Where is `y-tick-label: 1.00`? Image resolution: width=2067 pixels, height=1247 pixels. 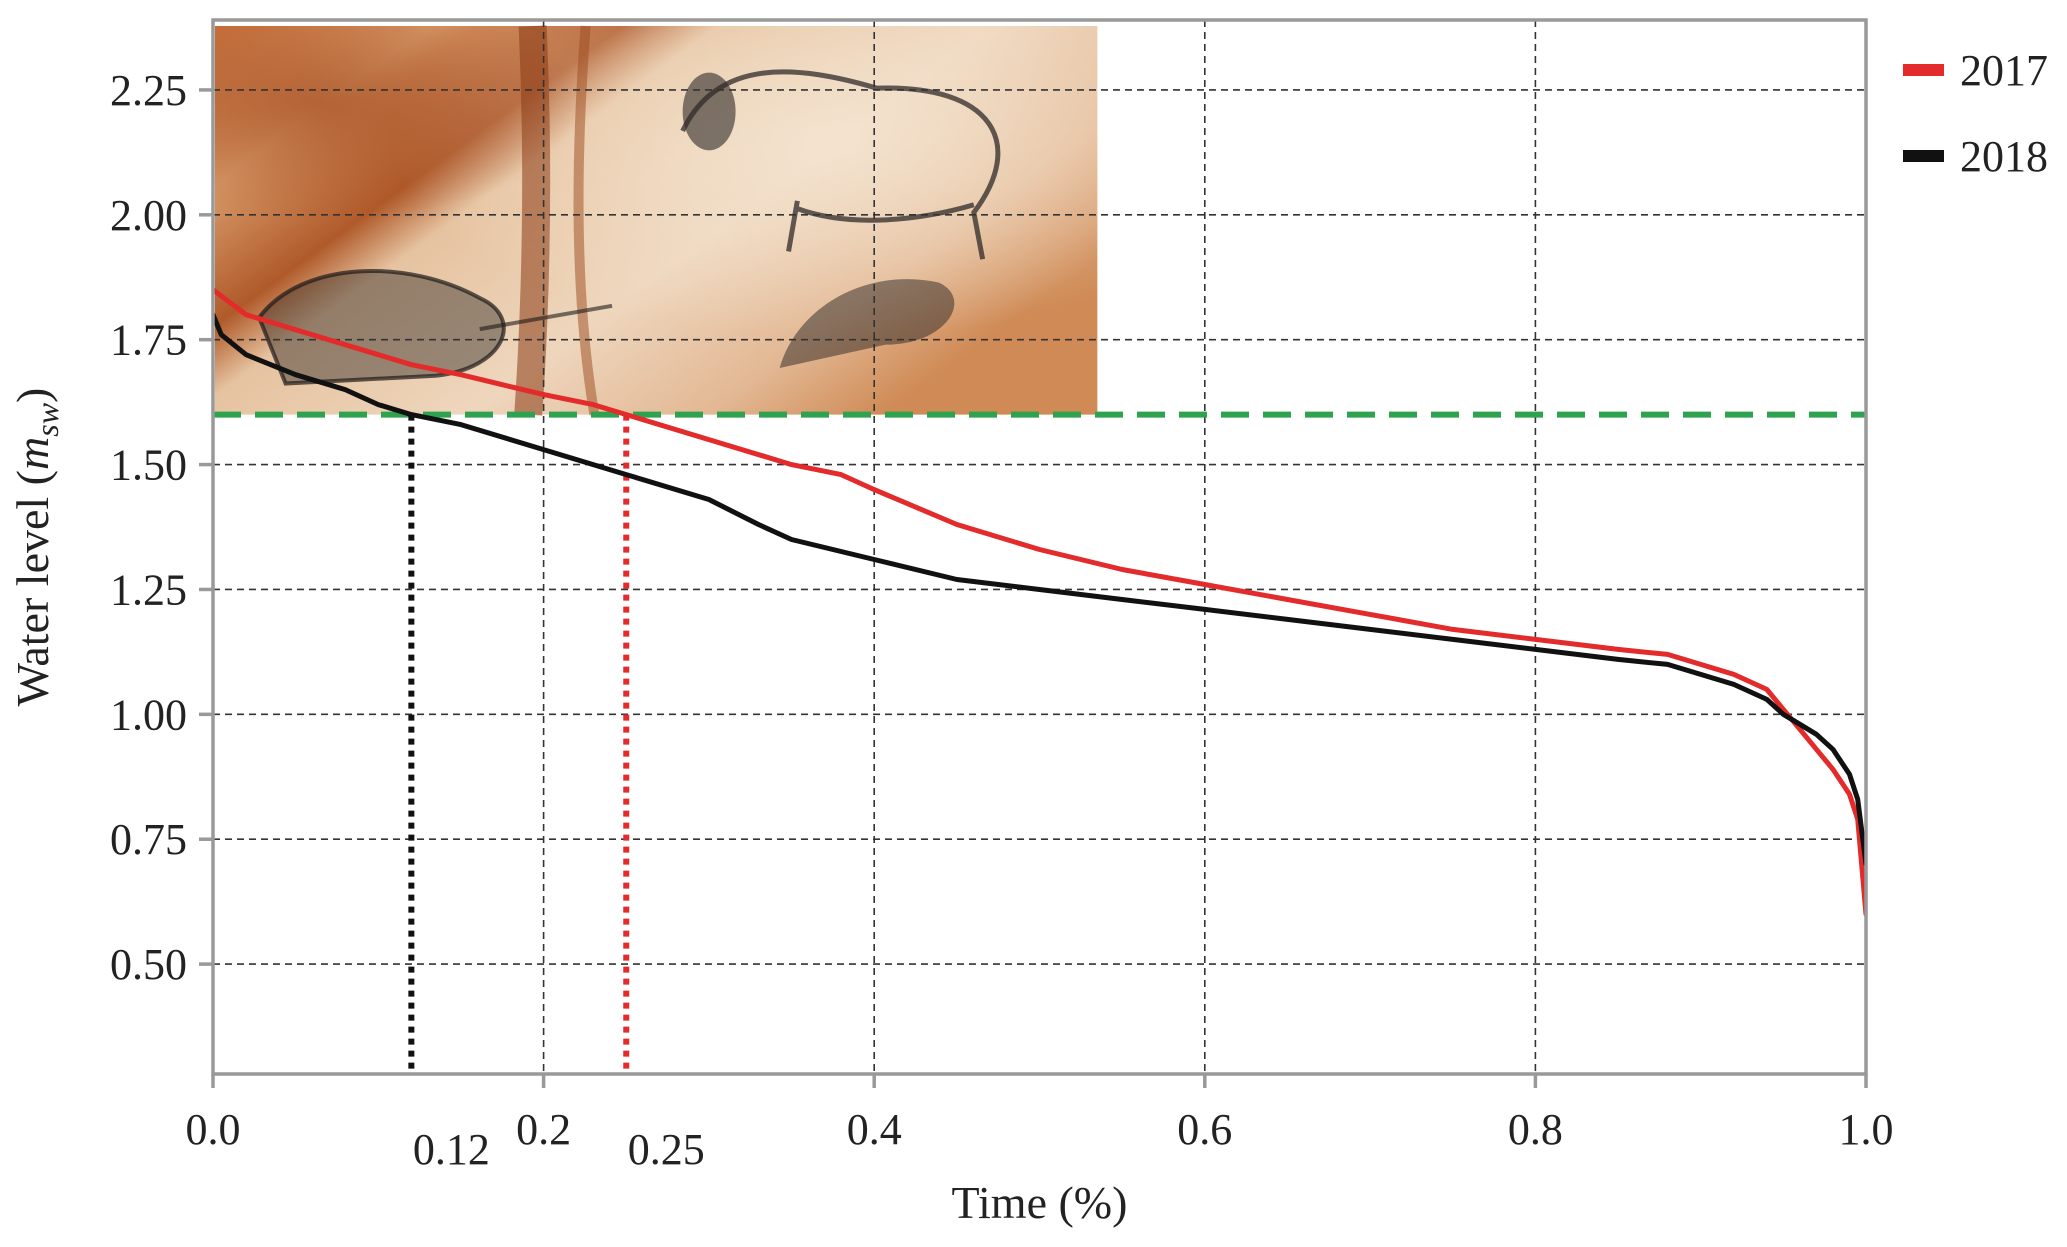 y-tick-label: 1.00 is located at coordinates (148, 714).